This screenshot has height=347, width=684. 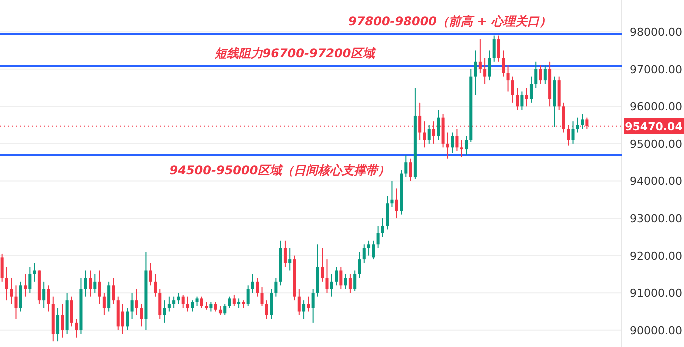 I want to click on ref-label: 97800-98000（前高 + 心理关口）, so click(x=450, y=21).